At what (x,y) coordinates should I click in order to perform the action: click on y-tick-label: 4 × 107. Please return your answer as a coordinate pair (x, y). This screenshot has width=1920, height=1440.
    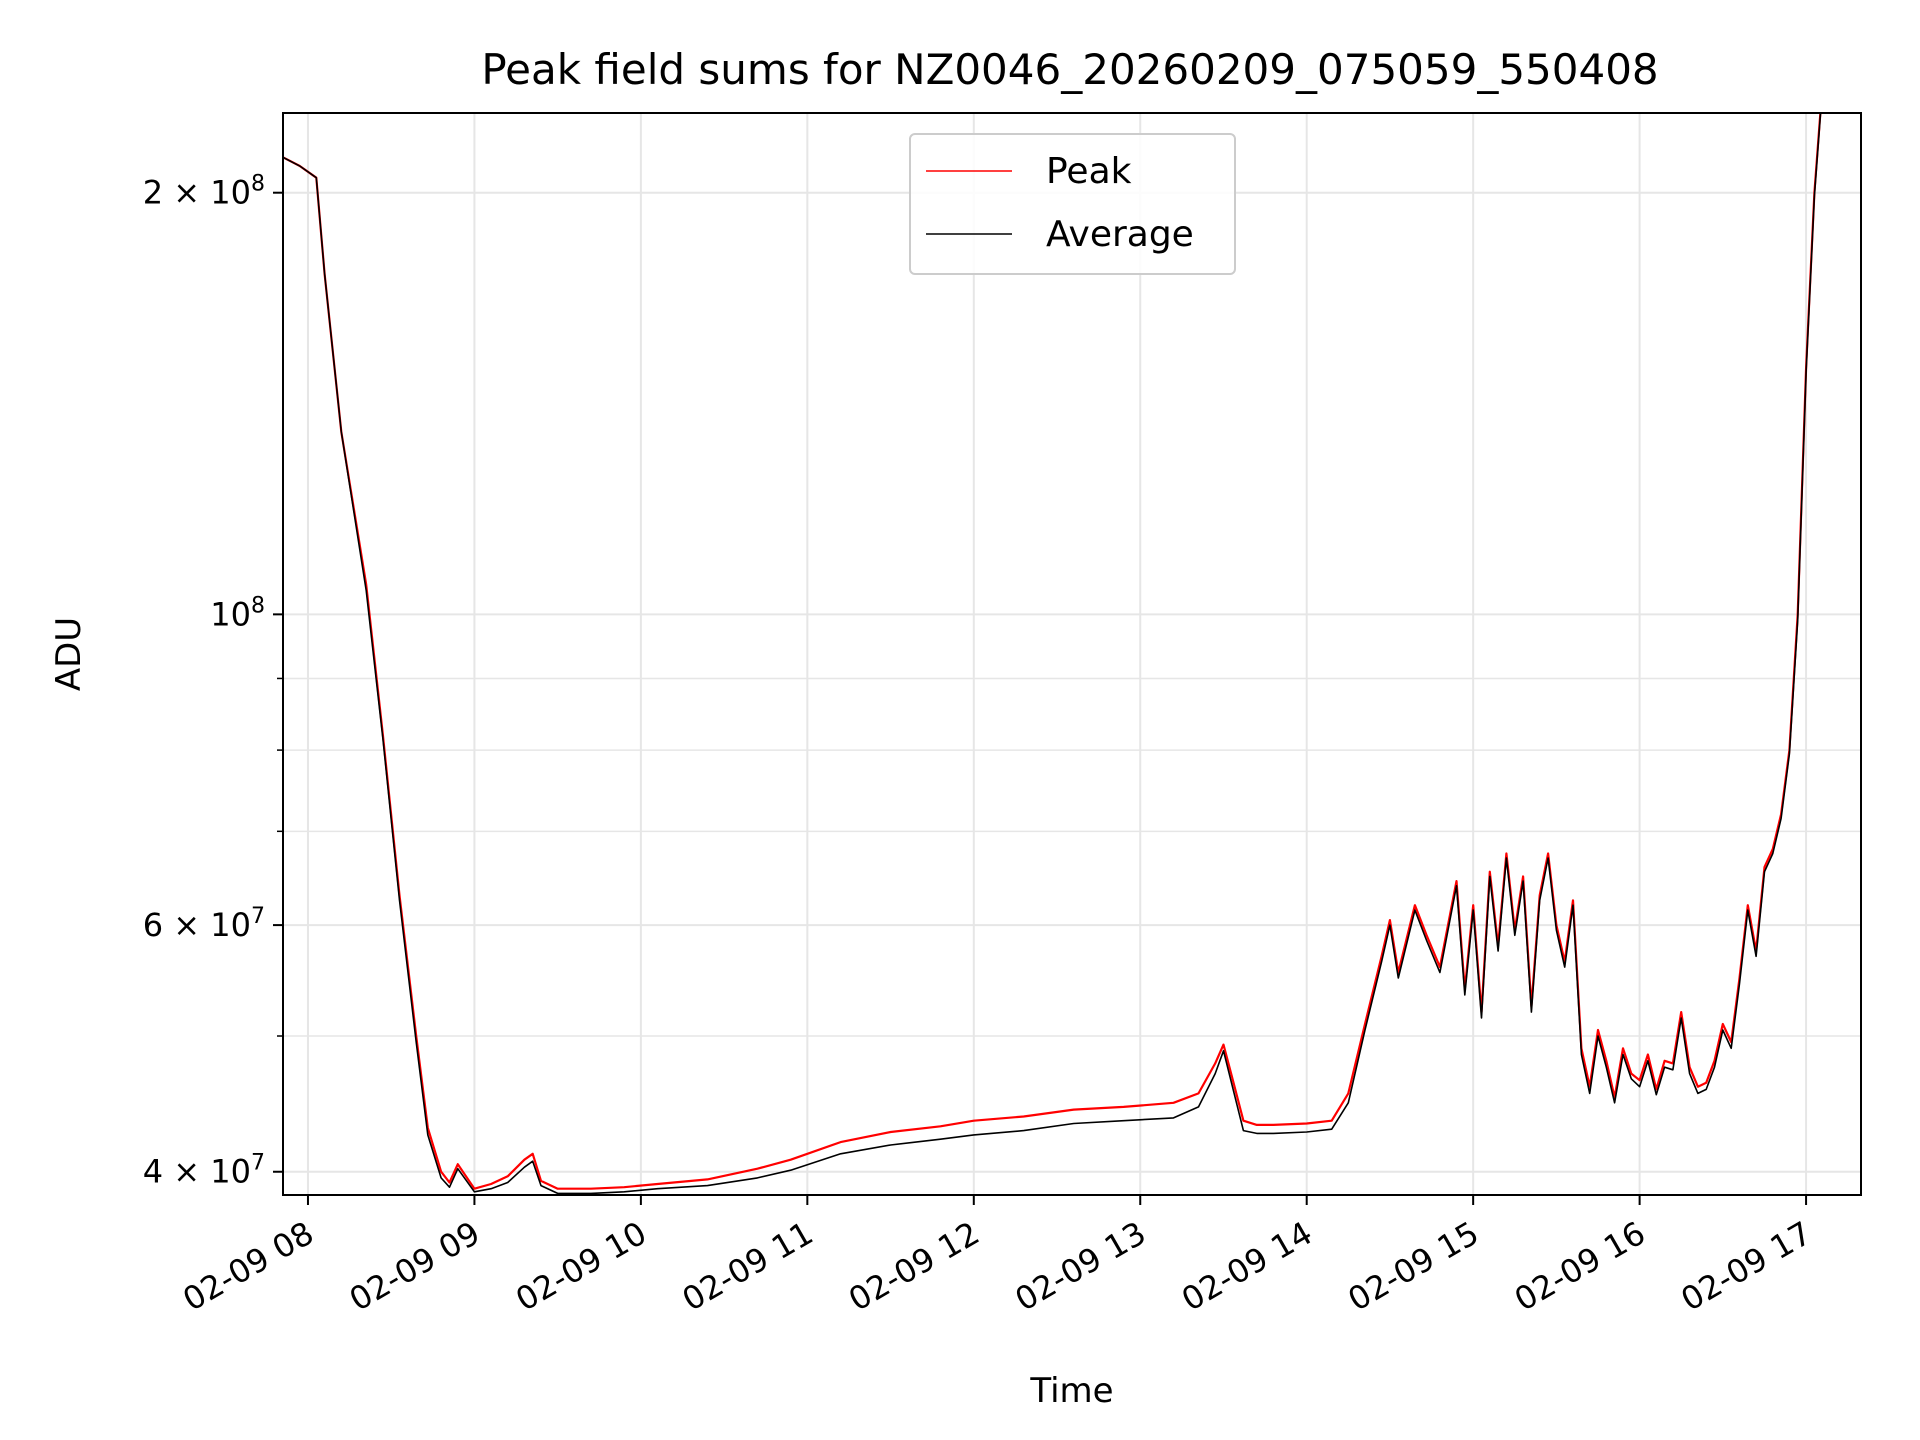
    Looking at the image, I should click on (204, 1171).